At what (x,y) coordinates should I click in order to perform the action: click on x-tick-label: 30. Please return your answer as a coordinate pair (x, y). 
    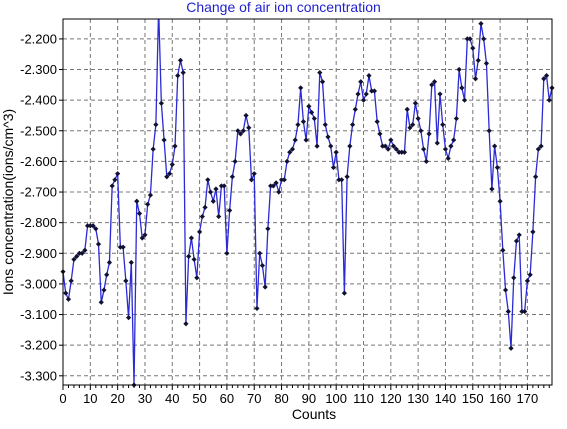
    Looking at the image, I should click on (145, 398).